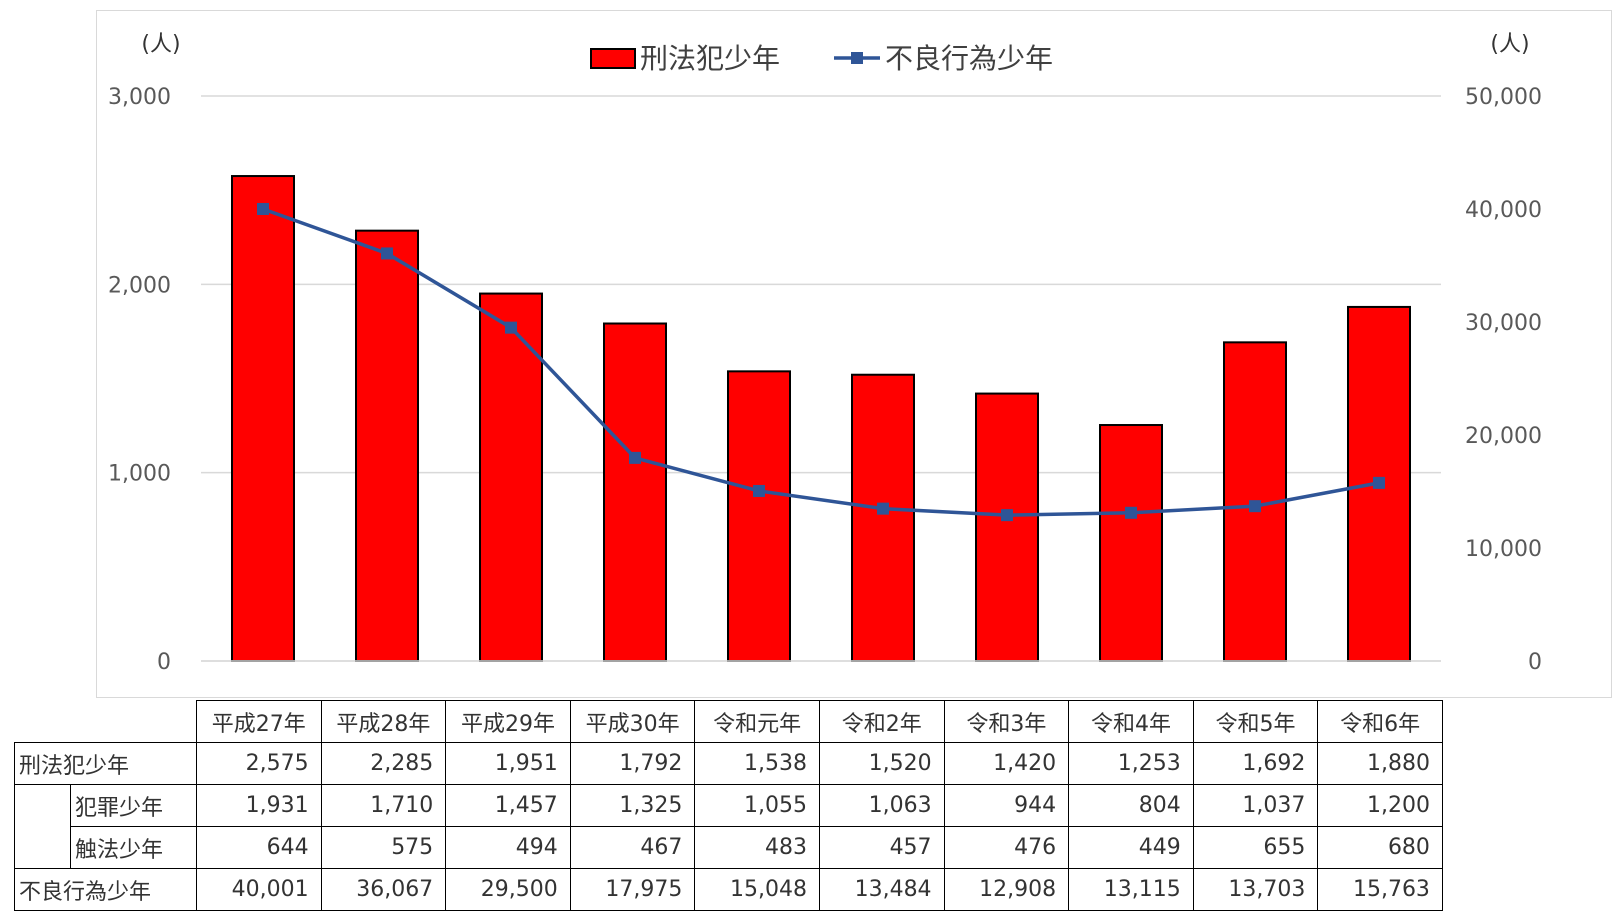  What do you see at coordinates (160, 44) in the screenshot?
I see `y-left-unit: (人)` at bounding box center [160, 44].